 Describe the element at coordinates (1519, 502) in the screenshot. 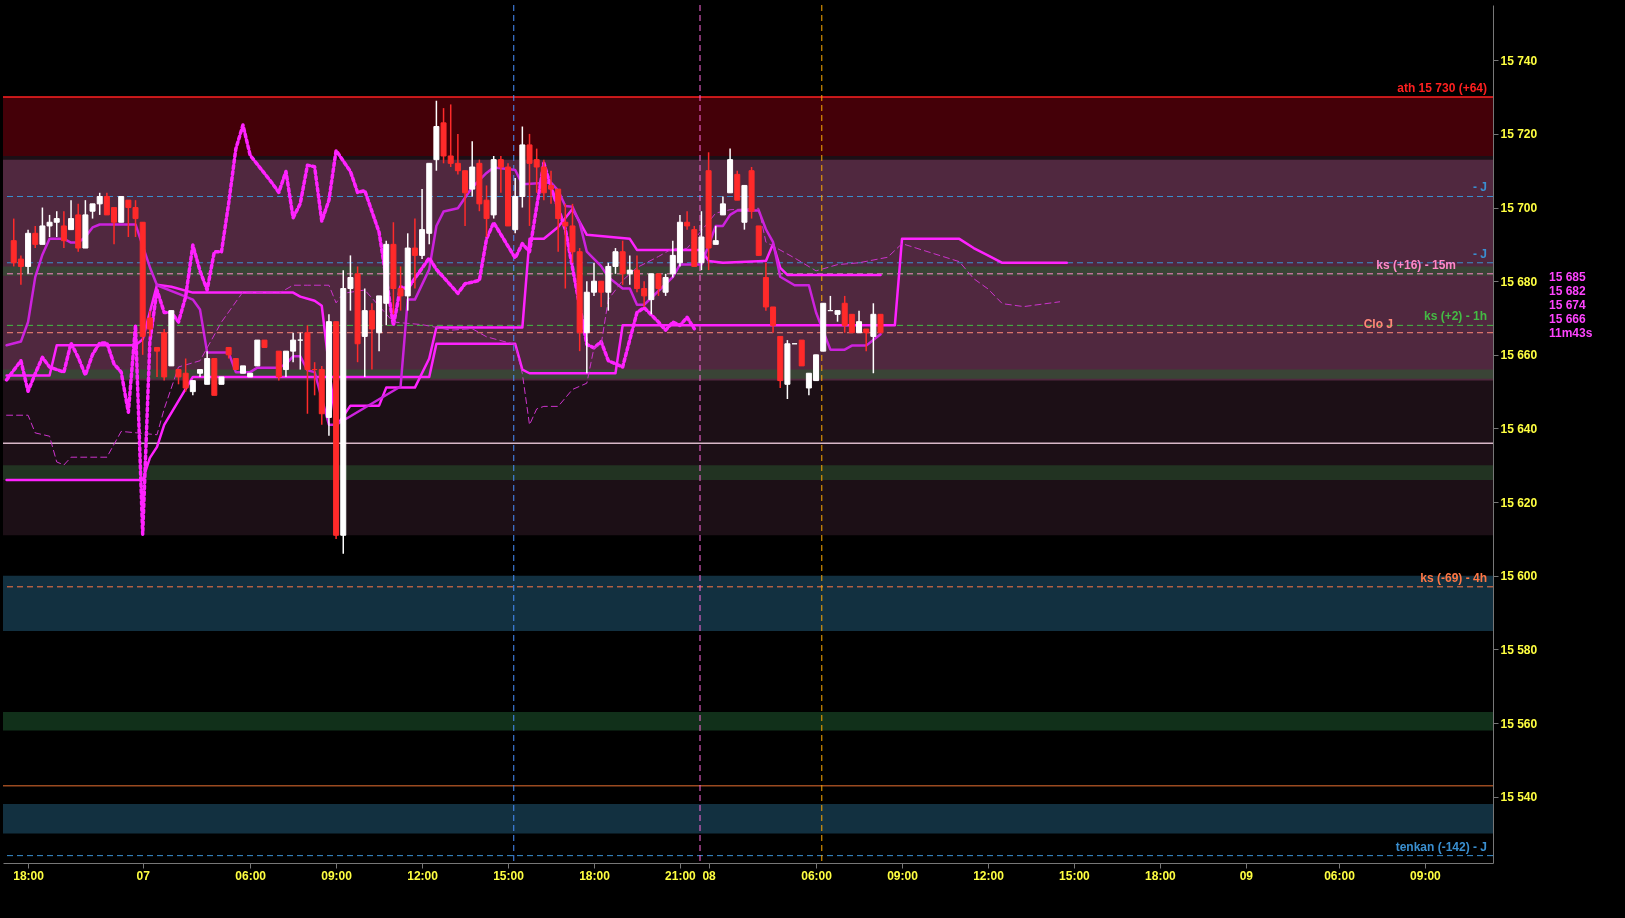

I see `y-tick-label: 15 620` at that location.